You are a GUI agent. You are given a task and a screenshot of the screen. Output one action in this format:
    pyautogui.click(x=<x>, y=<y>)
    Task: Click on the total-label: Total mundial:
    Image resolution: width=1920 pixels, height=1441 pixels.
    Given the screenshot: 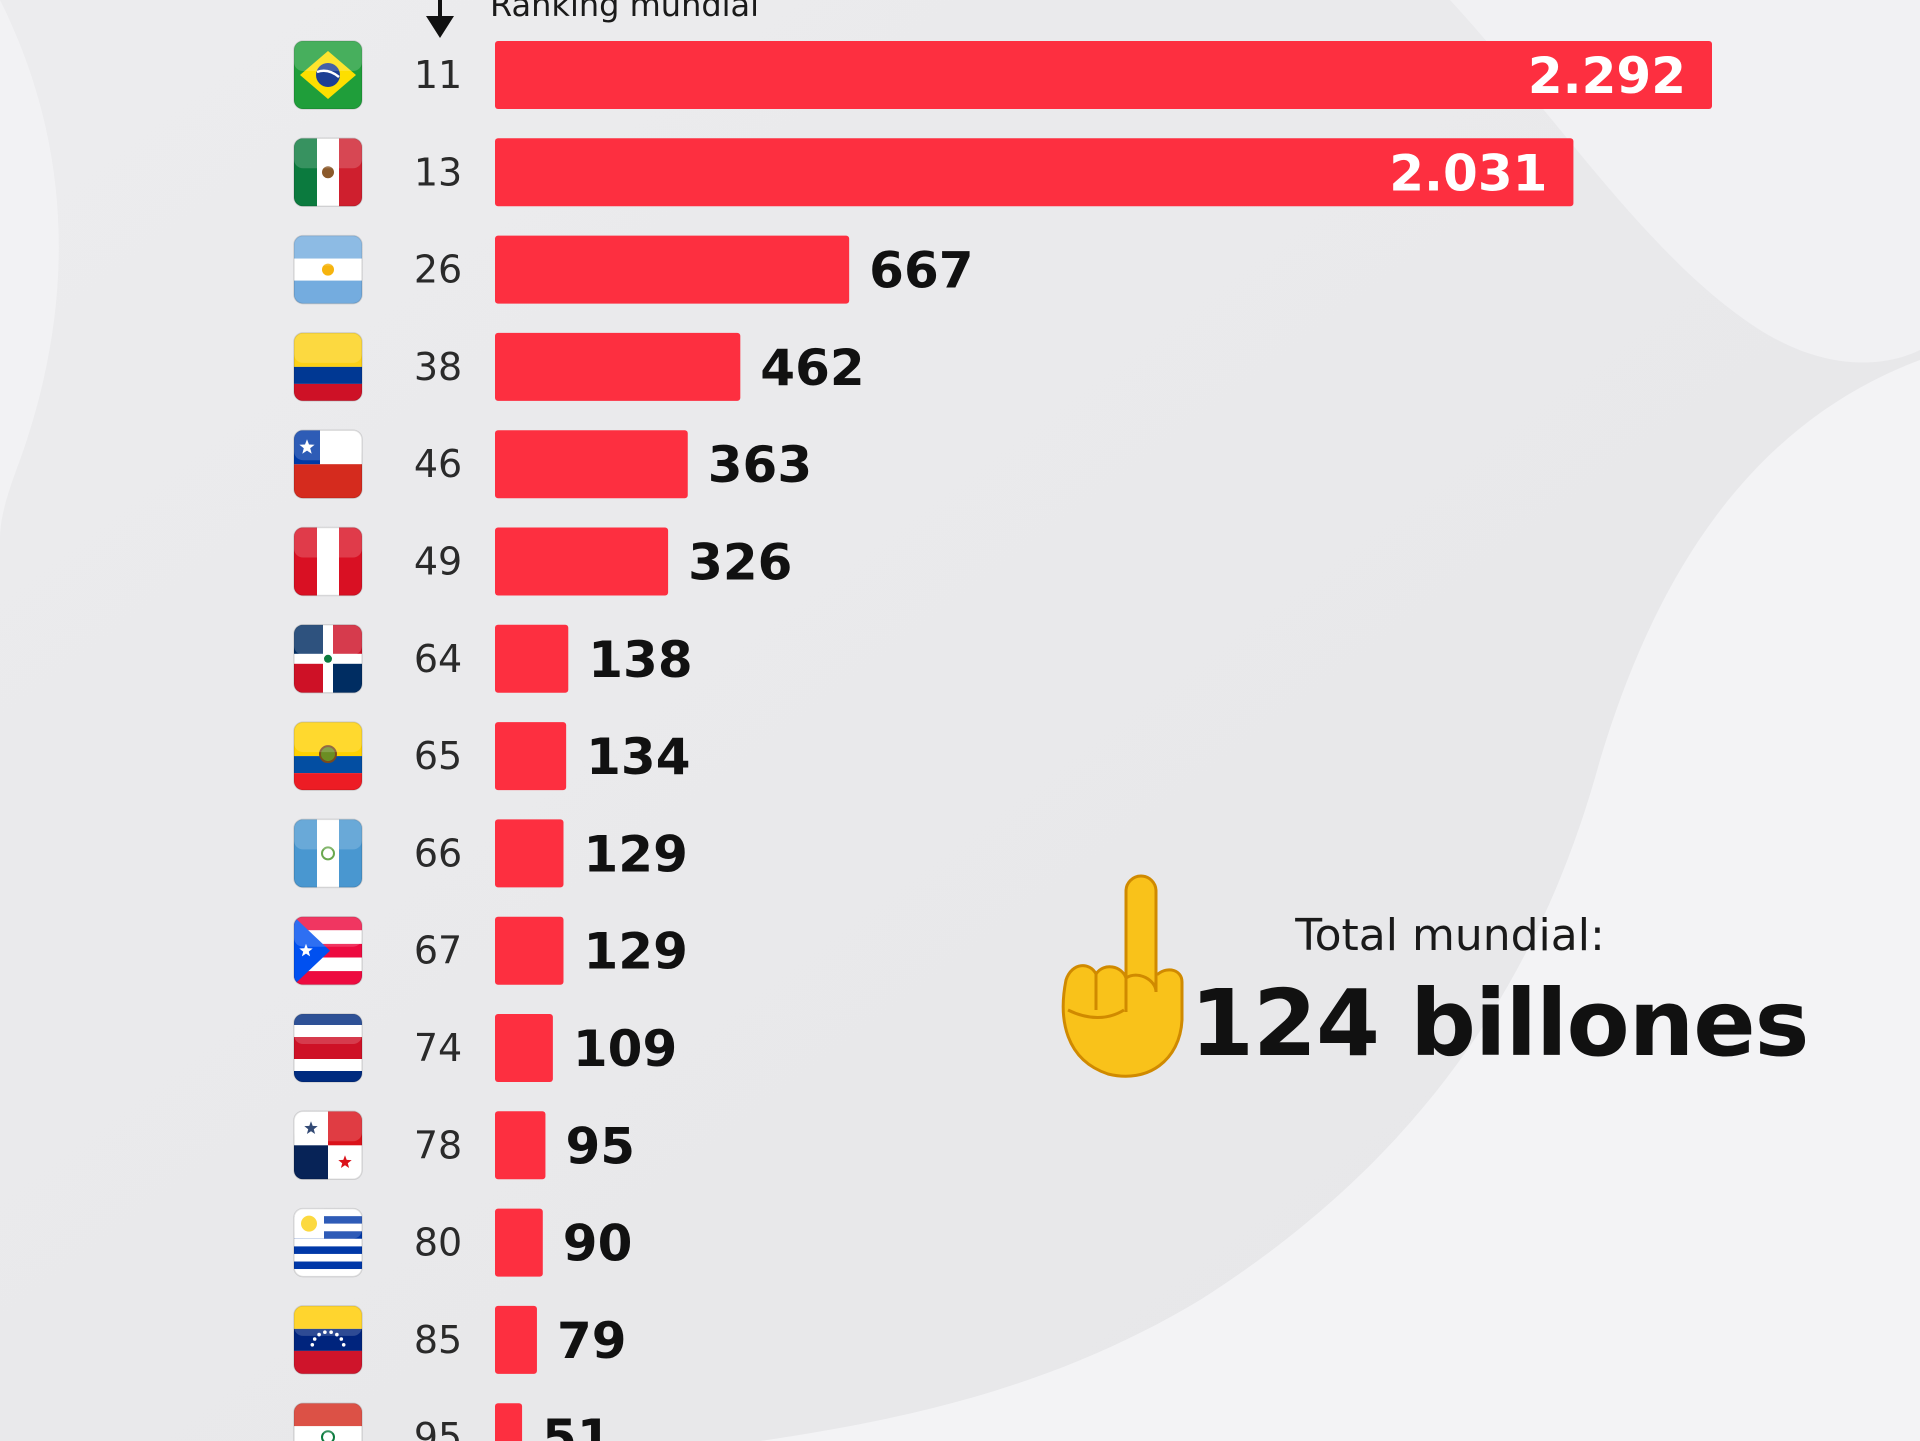 What is the action you would take?
    pyautogui.click(x=1450, y=935)
    